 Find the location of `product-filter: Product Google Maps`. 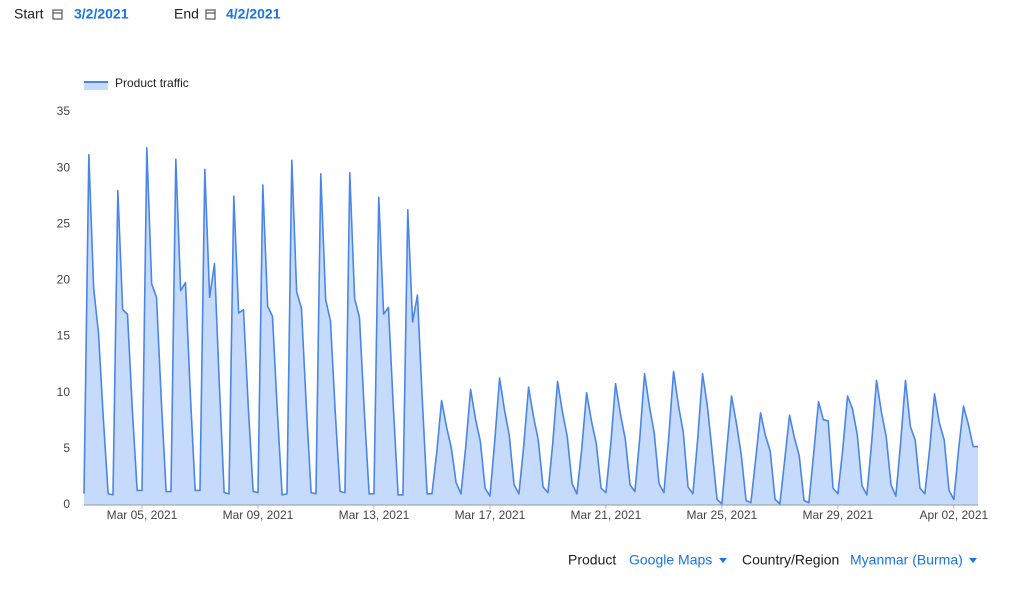

product-filter: Product Google Maps is located at coordinates (647, 560).